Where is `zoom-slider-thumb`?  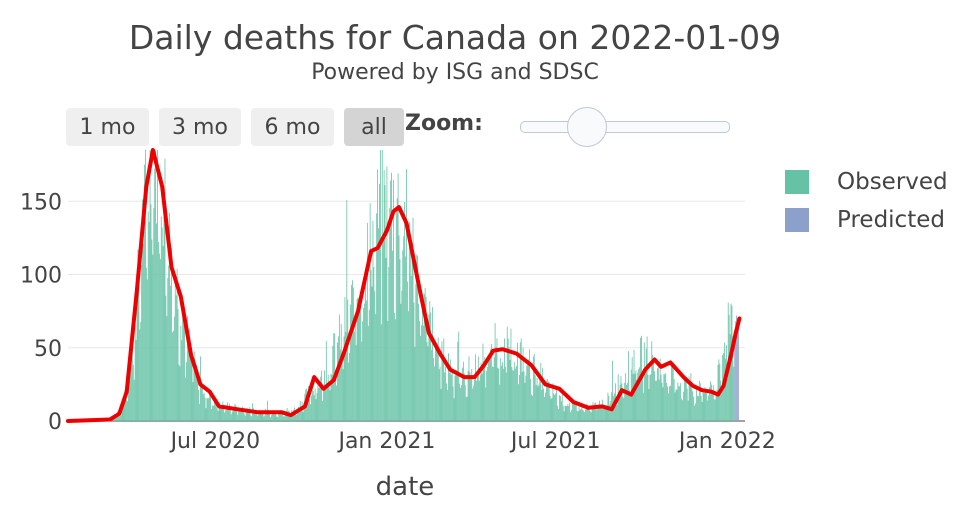 zoom-slider-thumb is located at coordinates (587, 127).